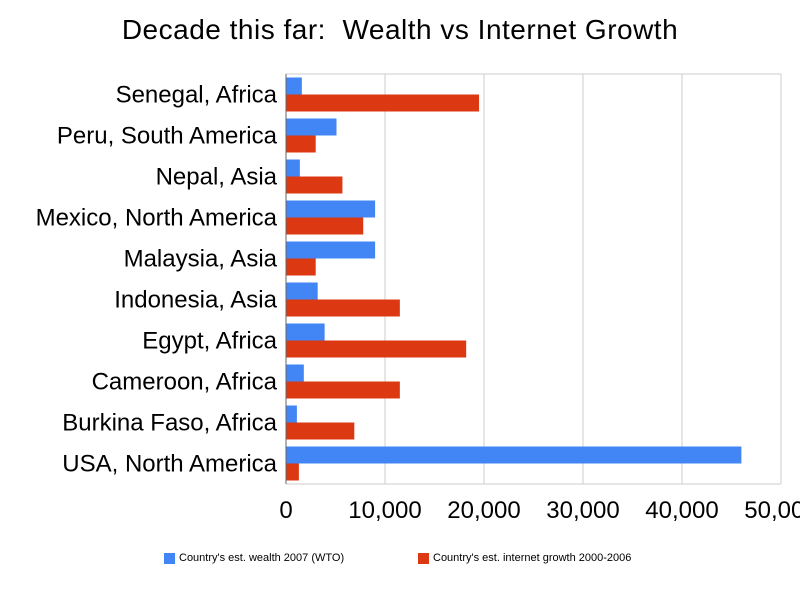 This screenshot has height=600, width=800. Describe the element at coordinates (157, 218) in the screenshot. I see `category-label: Mexico, North America` at that location.